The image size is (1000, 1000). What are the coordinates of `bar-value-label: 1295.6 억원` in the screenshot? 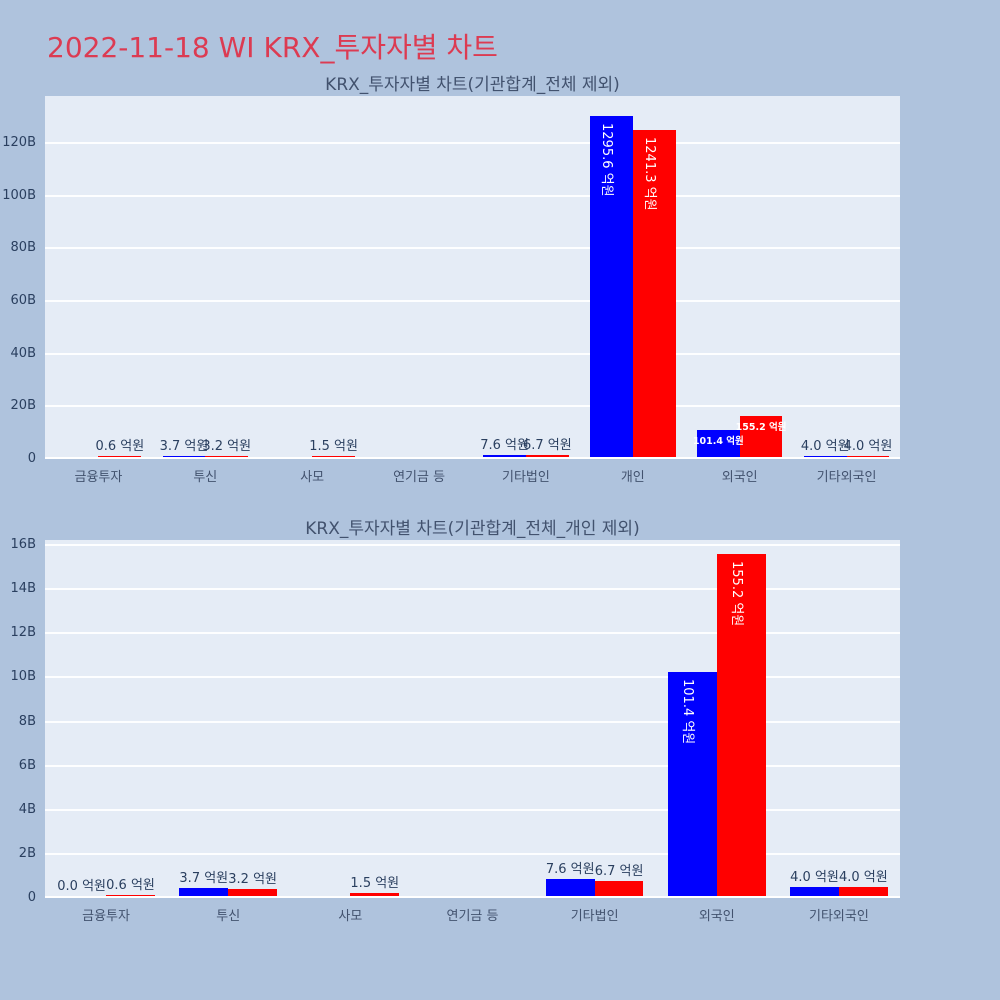 It's located at (607, 159).